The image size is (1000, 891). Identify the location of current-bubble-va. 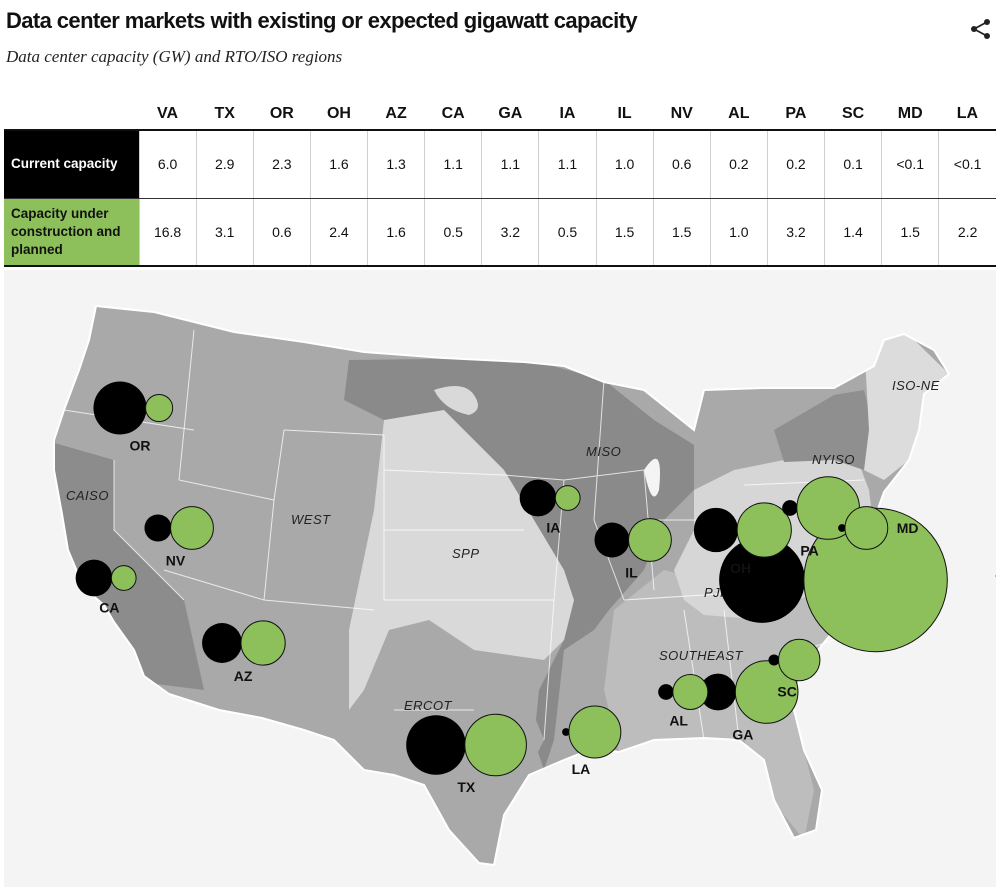
(762, 580).